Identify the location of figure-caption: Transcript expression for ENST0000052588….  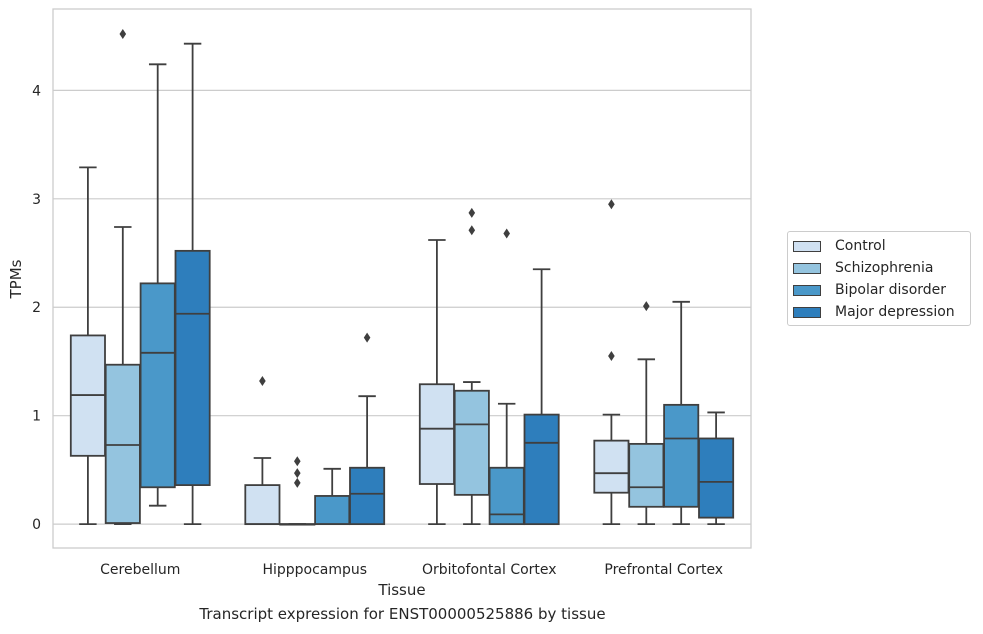
(402, 614).